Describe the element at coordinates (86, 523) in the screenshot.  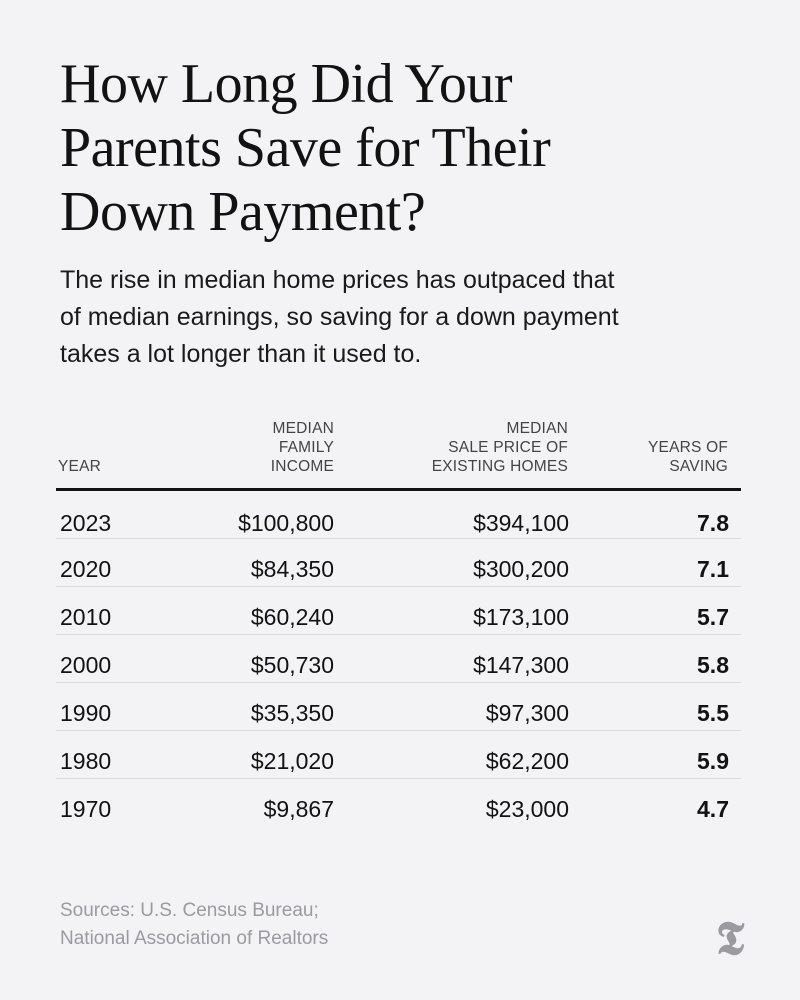
I see `cell-year: 2023` at that location.